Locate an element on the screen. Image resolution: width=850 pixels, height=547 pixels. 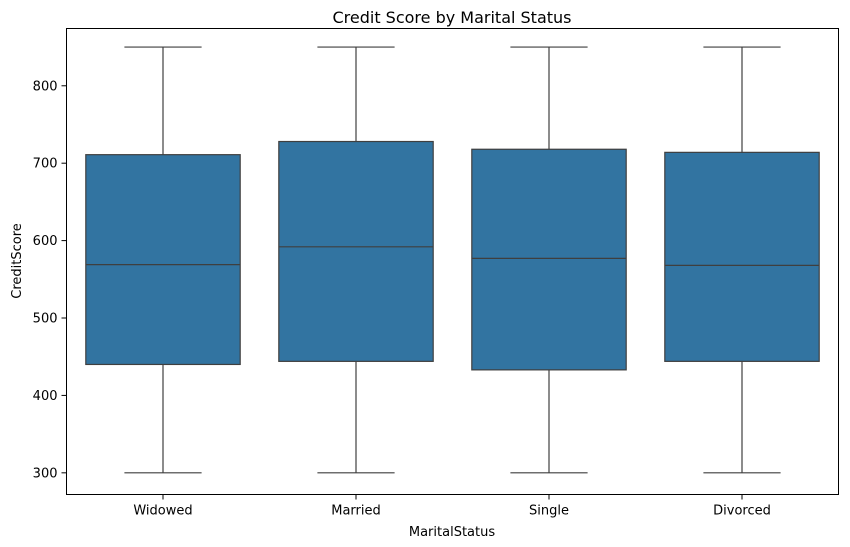
y-tick-label: 400 is located at coordinates (45, 396).